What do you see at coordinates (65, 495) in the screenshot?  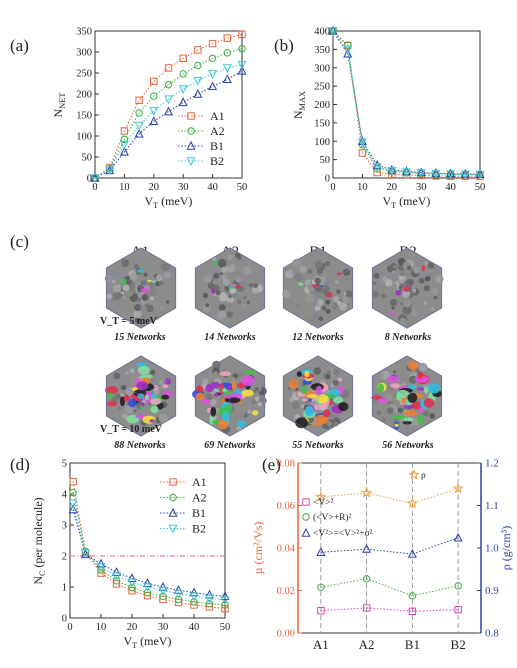 I see `chart-d-ytick-label: 4` at bounding box center [65, 495].